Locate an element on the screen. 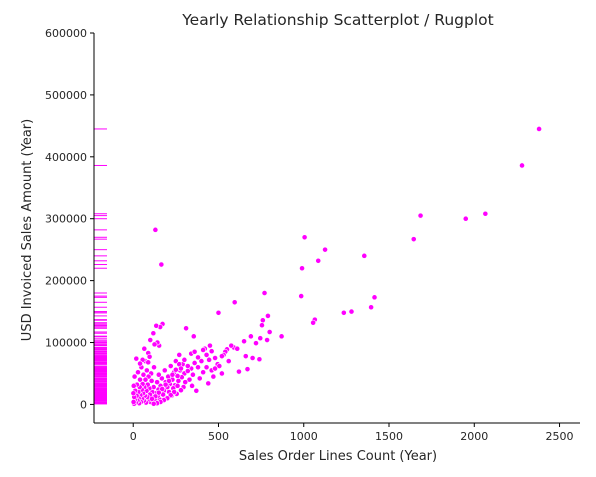 Image resolution: width=596 pixels, height=477 pixels. rug-group is located at coordinates (100, 266).